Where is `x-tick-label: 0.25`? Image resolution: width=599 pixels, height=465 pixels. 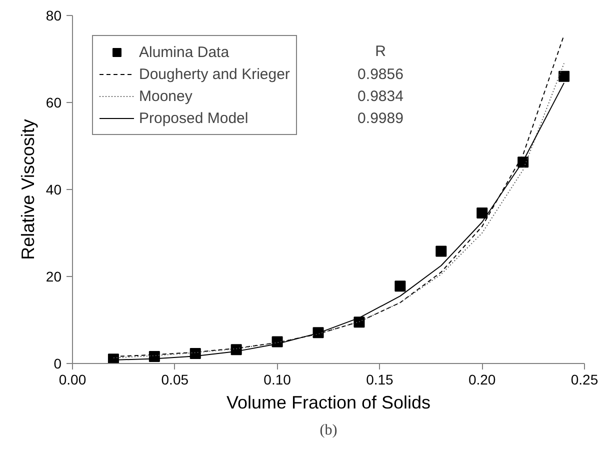
x-tick-label: 0.25 is located at coordinates (584, 380).